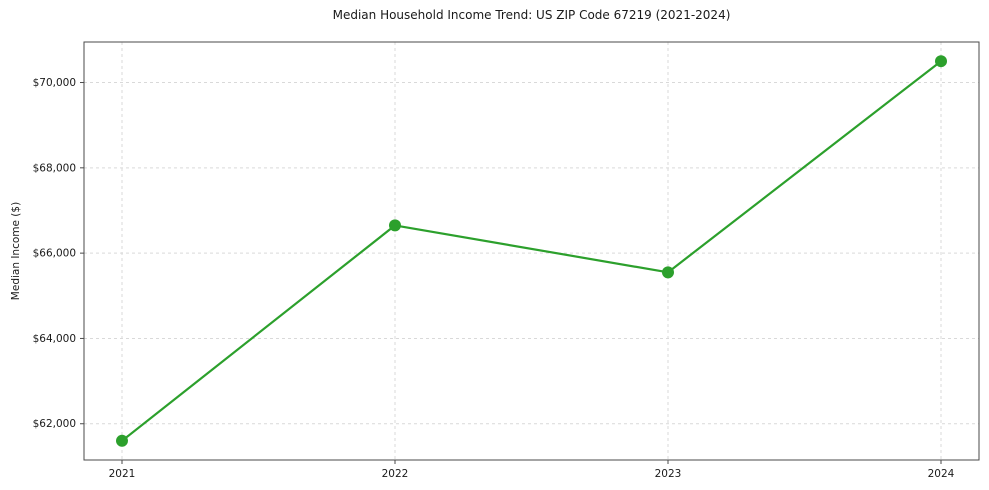  I want to click on x-tick-label: 2023, so click(668, 474).